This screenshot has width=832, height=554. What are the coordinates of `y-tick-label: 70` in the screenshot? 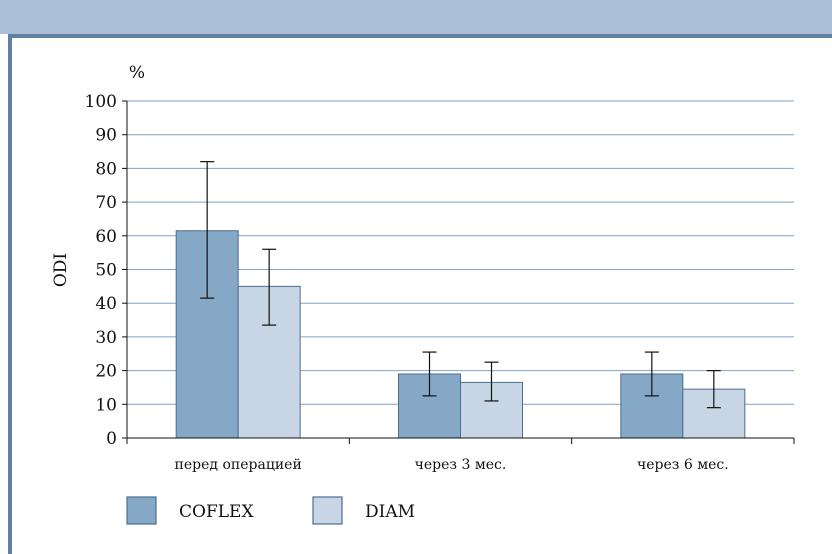 It's located at (106, 203).